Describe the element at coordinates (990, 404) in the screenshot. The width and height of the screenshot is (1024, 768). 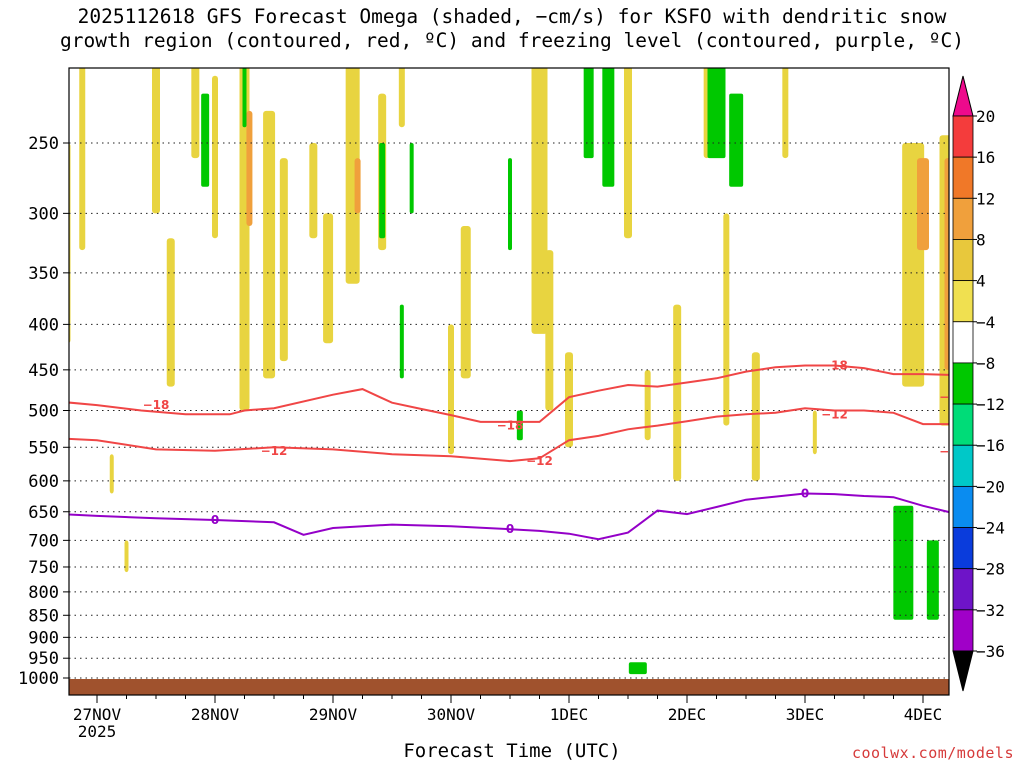
I see `colorbar-label-7: −12` at that location.